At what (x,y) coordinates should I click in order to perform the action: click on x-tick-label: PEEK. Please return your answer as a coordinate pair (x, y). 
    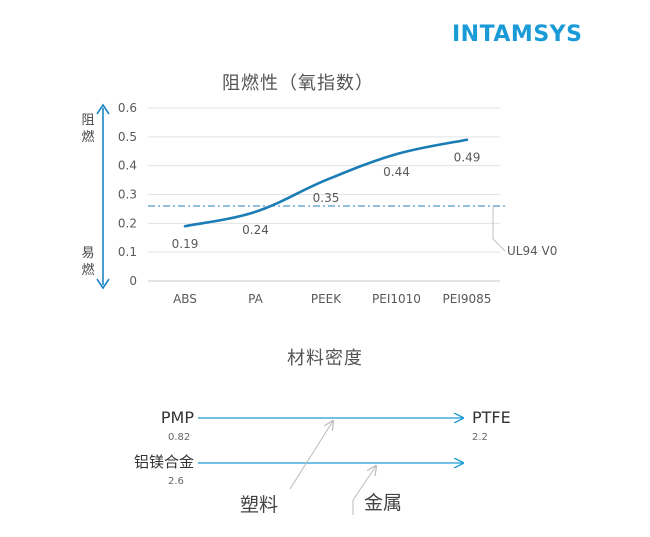
    Looking at the image, I should click on (326, 299).